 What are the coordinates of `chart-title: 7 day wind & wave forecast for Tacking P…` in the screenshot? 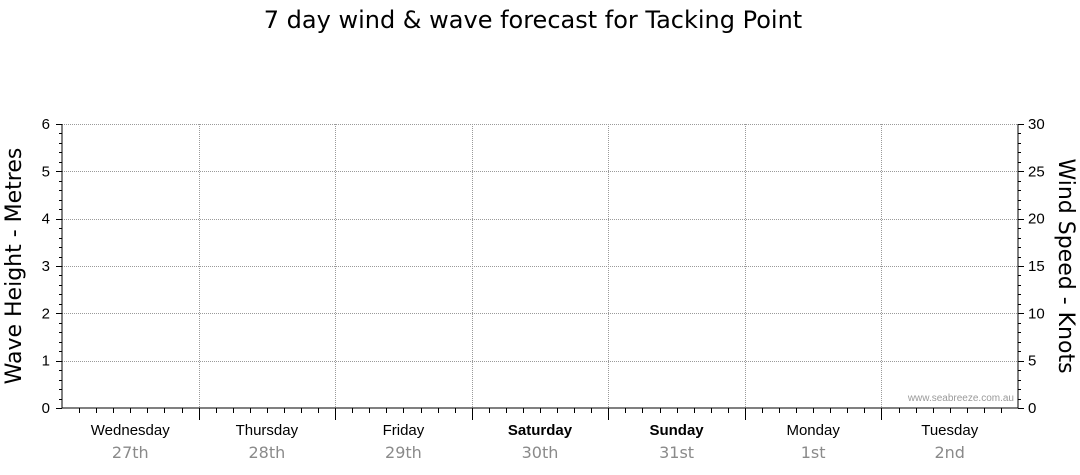 It's located at (533, 20).